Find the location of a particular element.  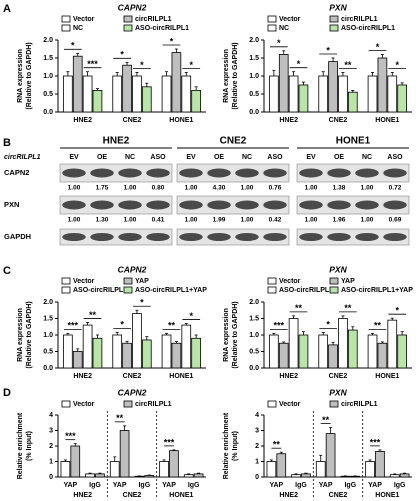

protein-label: GAPDH is located at coordinates (17, 236).